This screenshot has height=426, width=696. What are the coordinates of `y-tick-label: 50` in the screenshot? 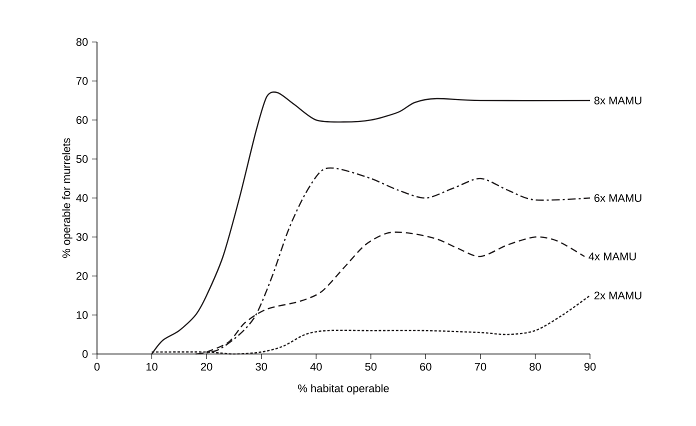 It's located at (82, 159).